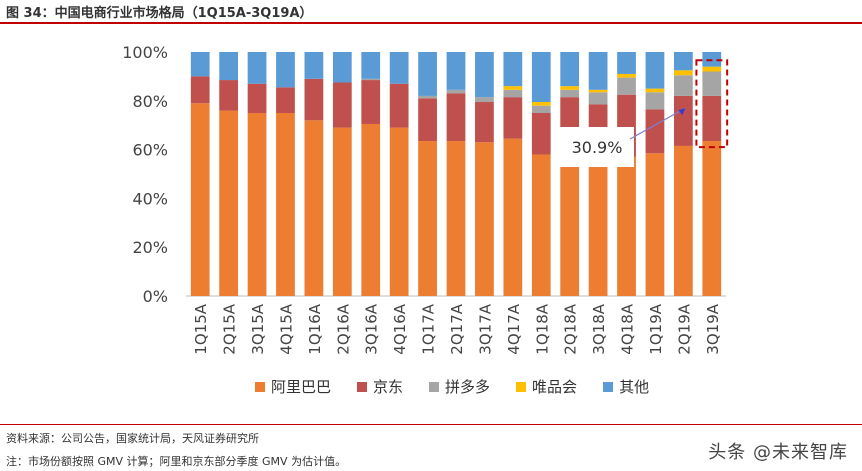 This screenshot has width=862, height=471. Describe the element at coordinates (362, 386) in the screenshot. I see `legend-swatch-jd` at that location.